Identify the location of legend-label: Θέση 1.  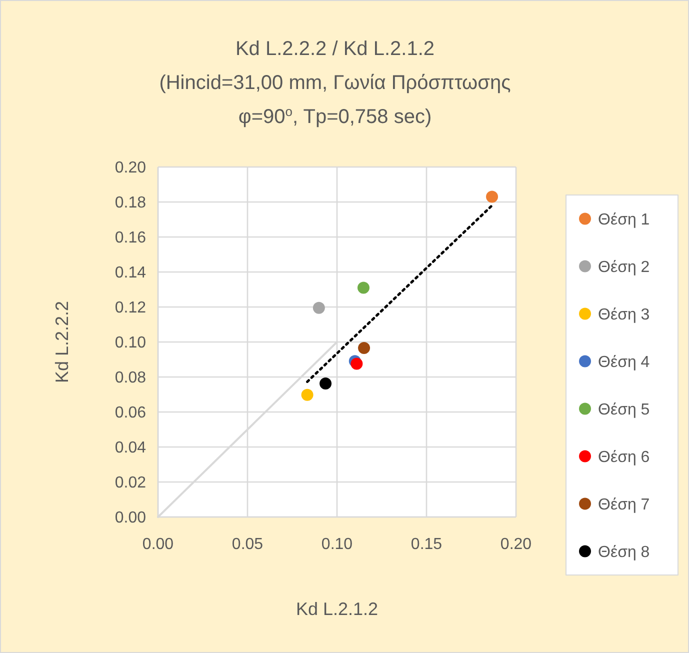
(624, 219).